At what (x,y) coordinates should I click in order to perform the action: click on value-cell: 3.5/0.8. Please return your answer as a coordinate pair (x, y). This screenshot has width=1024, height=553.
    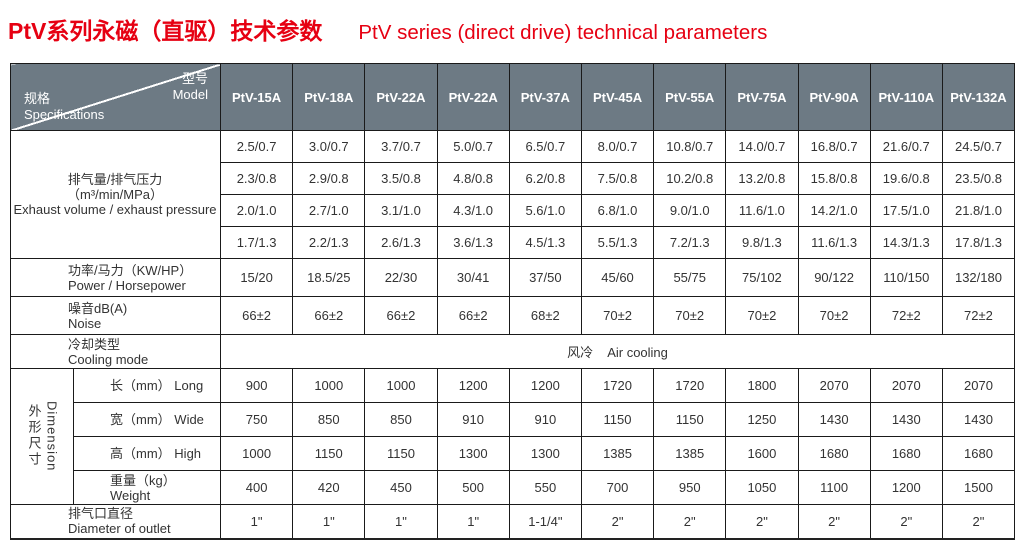
    Looking at the image, I should click on (401, 178).